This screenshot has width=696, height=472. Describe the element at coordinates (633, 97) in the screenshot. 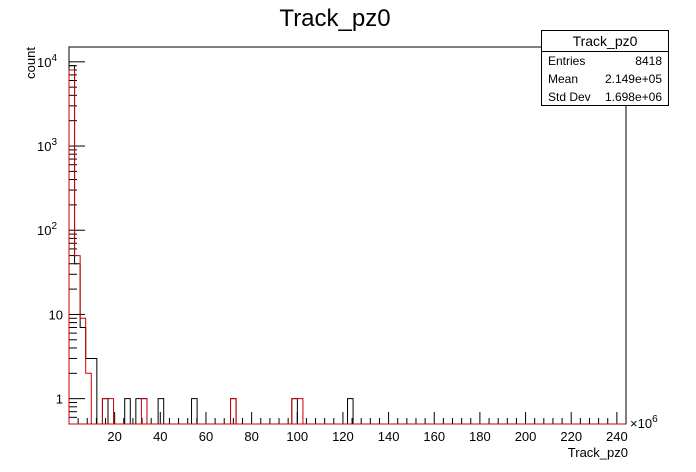

I see `stats-value: 1.698e+06` at that location.